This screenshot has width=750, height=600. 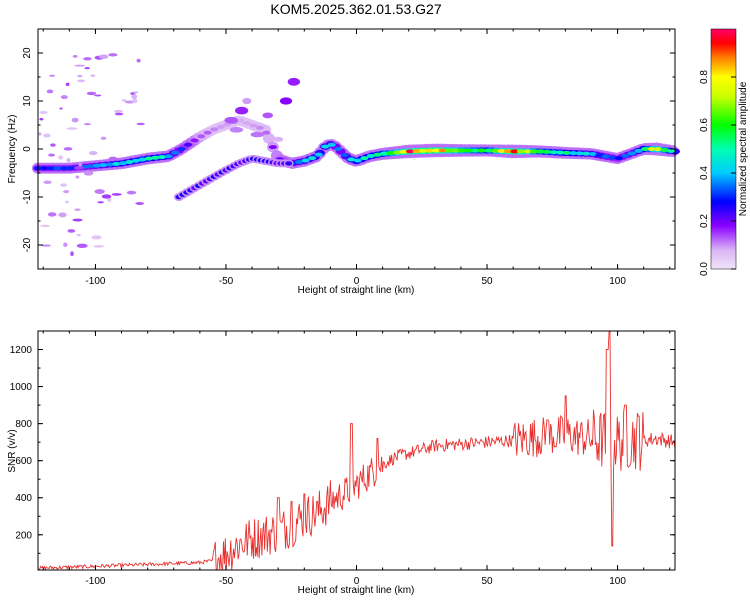 What do you see at coordinates (356, 590) in the screenshot?
I see `snr-x-axis-label: Height of straight line (km)` at bounding box center [356, 590].